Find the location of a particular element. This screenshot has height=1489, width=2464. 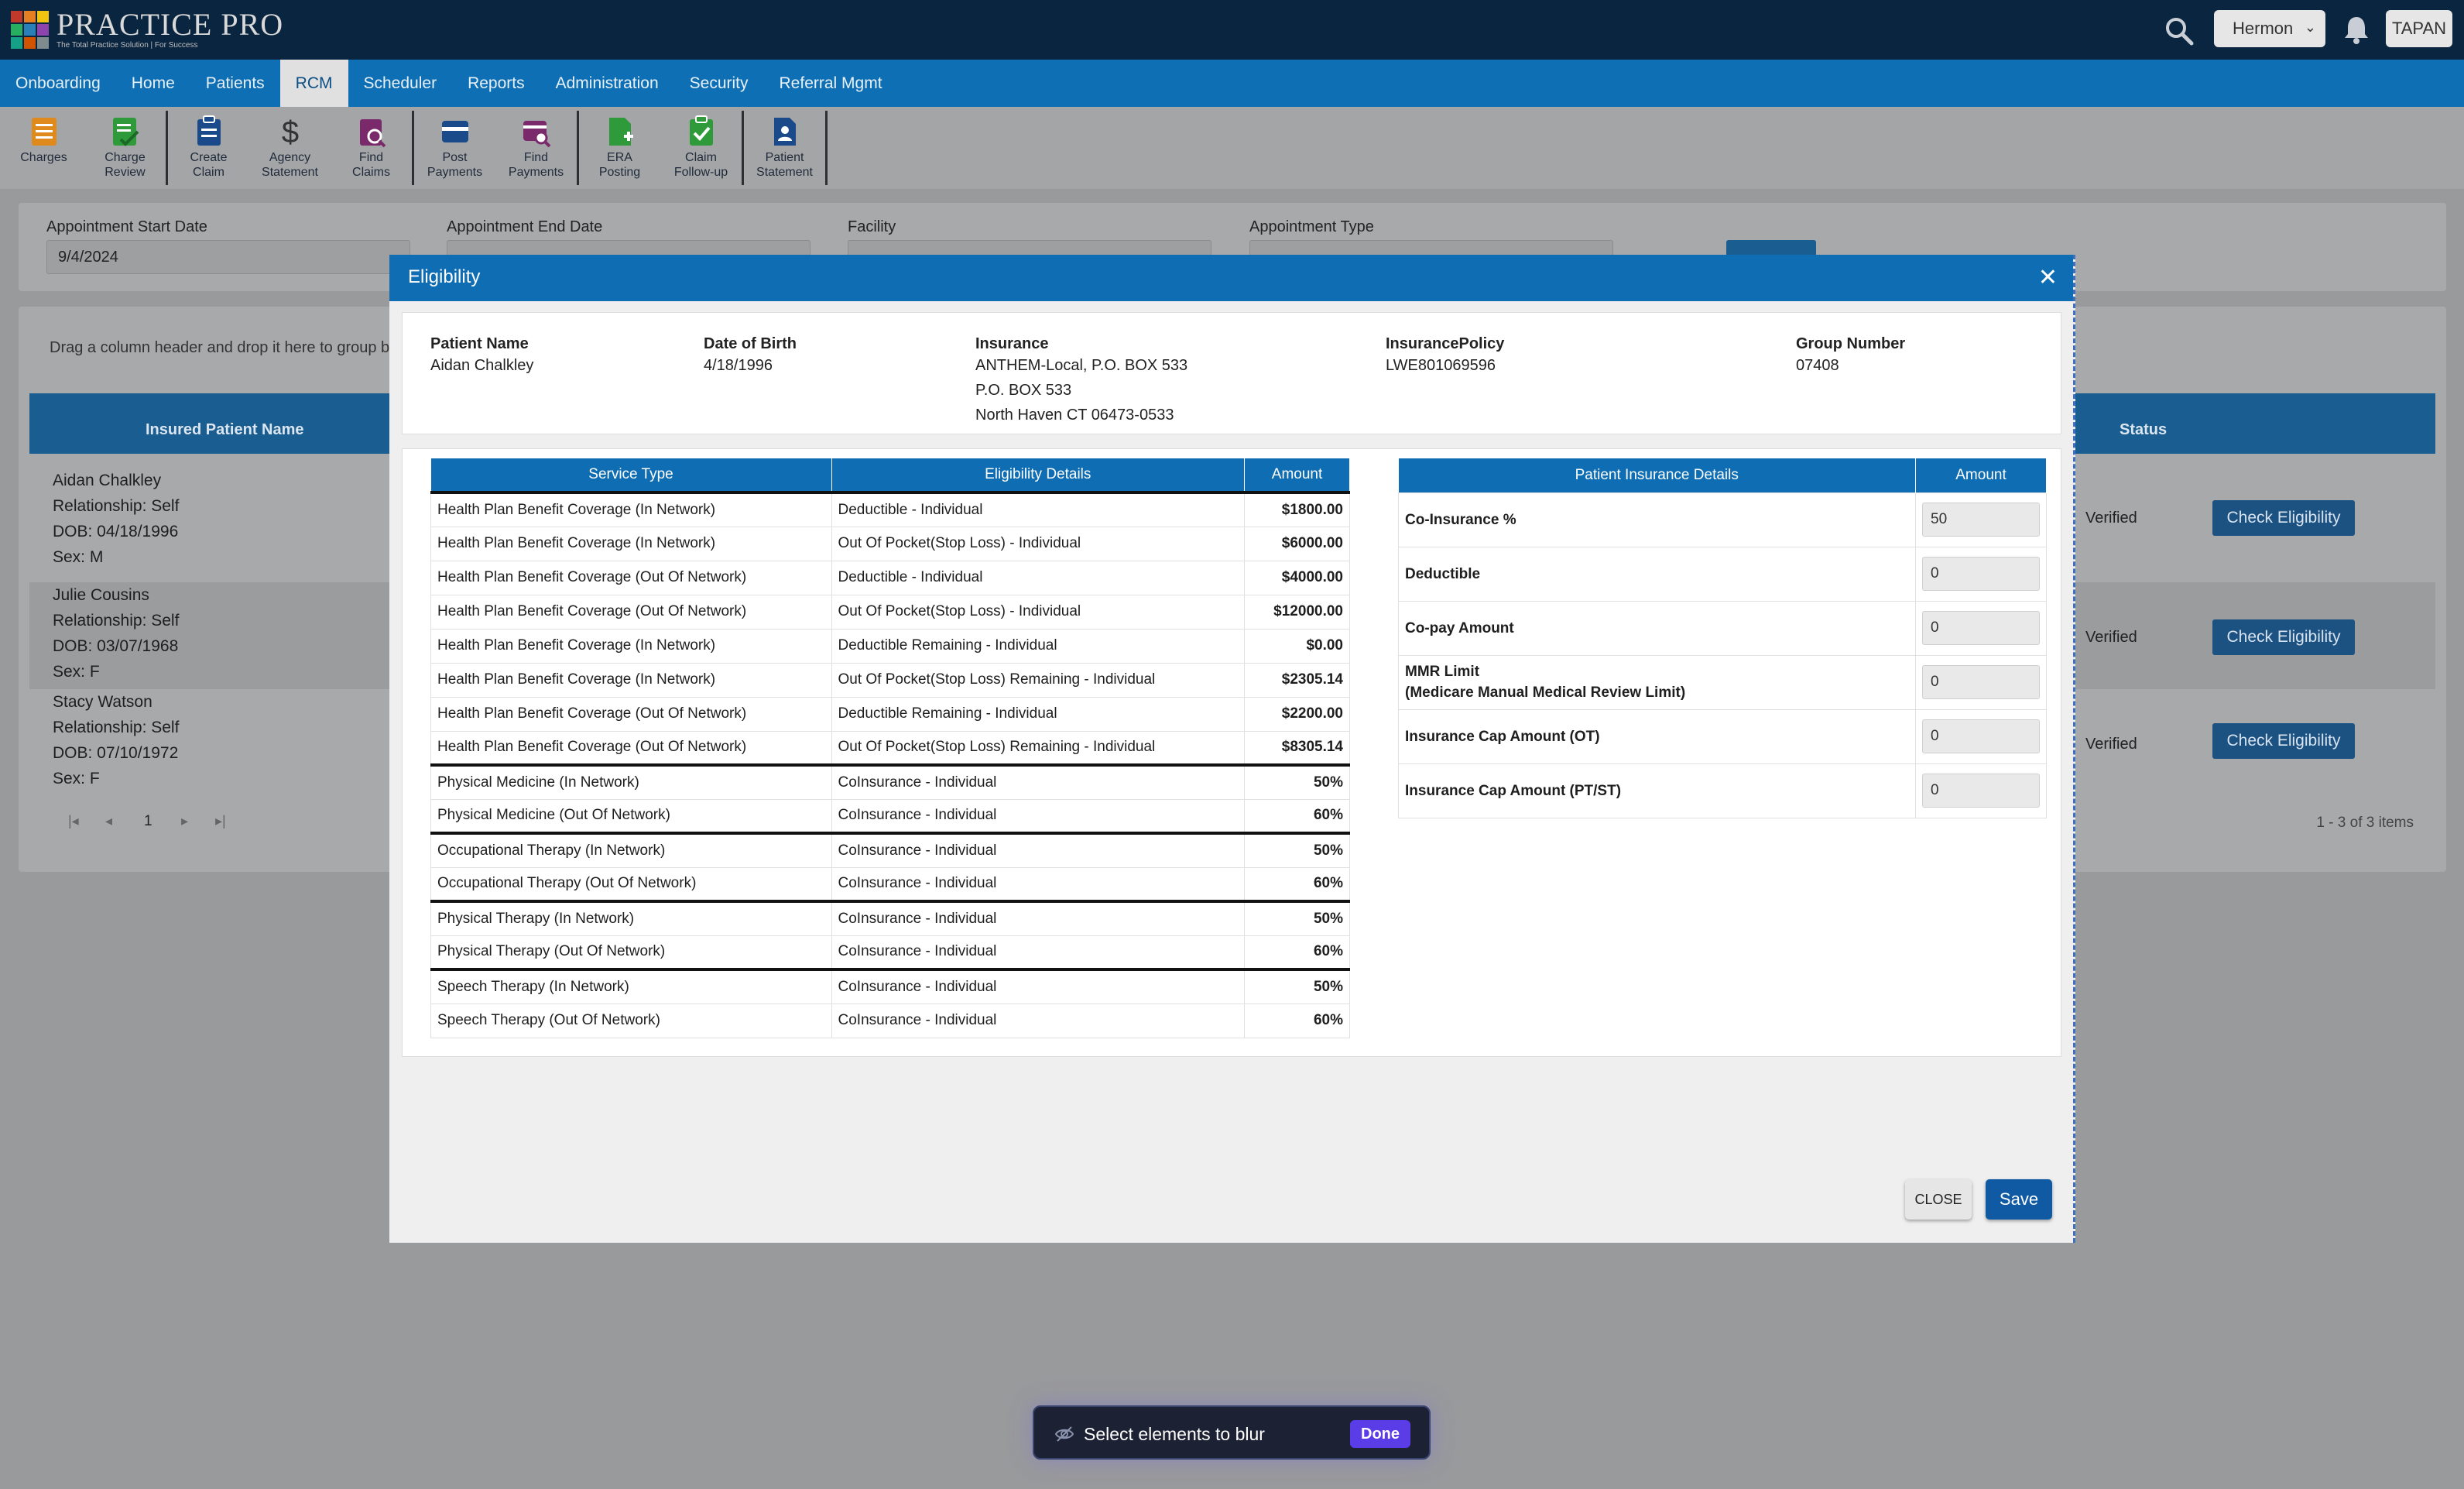

amount-cell: 50% is located at coordinates (1297, 918).